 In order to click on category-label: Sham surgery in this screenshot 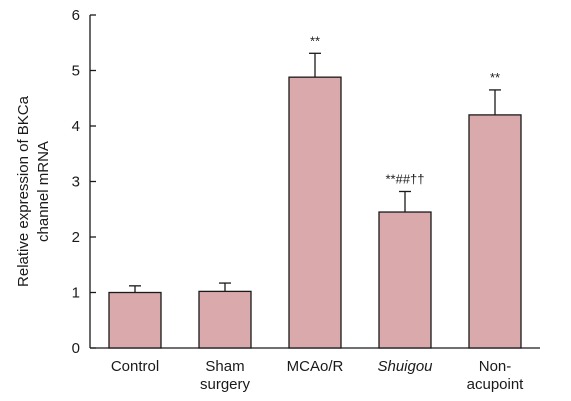, I will do `click(225, 375)`.